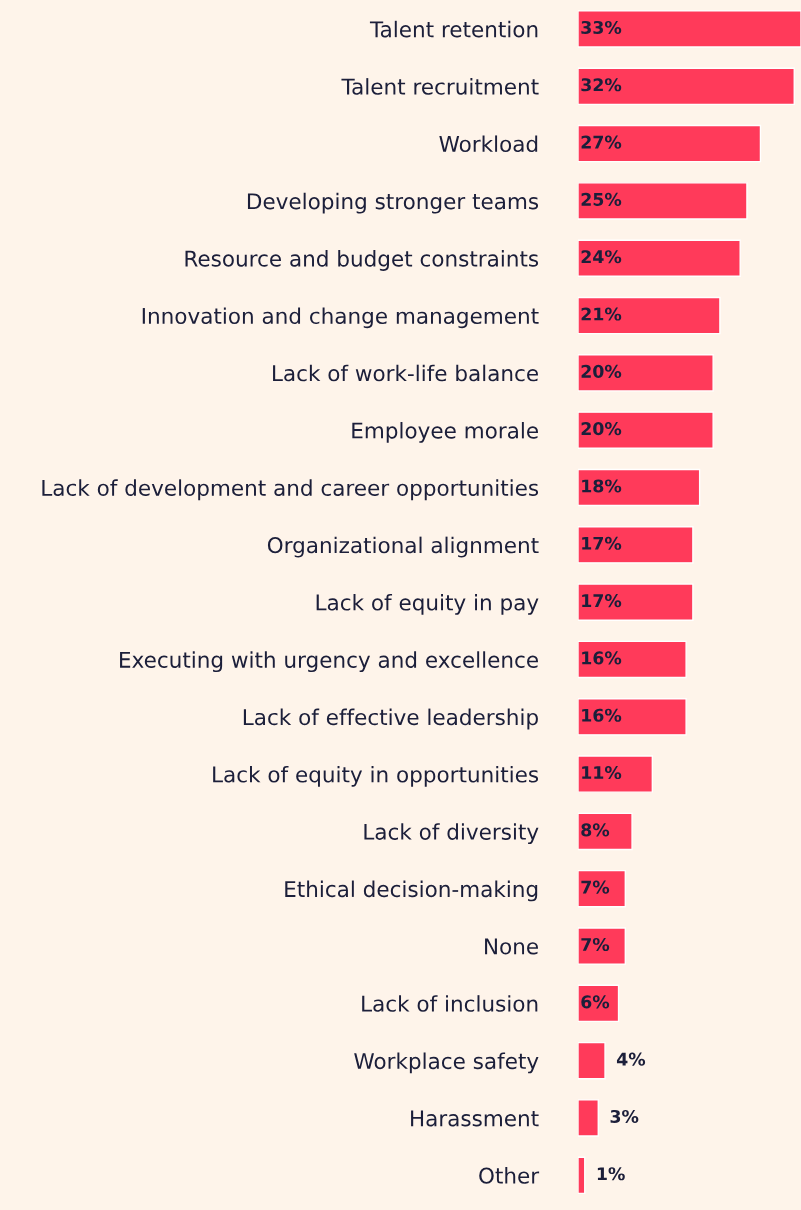 The image size is (801, 1210). What do you see at coordinates (403, 547) in the screenshot?
I see `y-tick-label: Organizational alignment` at bounding box center [403, 547].